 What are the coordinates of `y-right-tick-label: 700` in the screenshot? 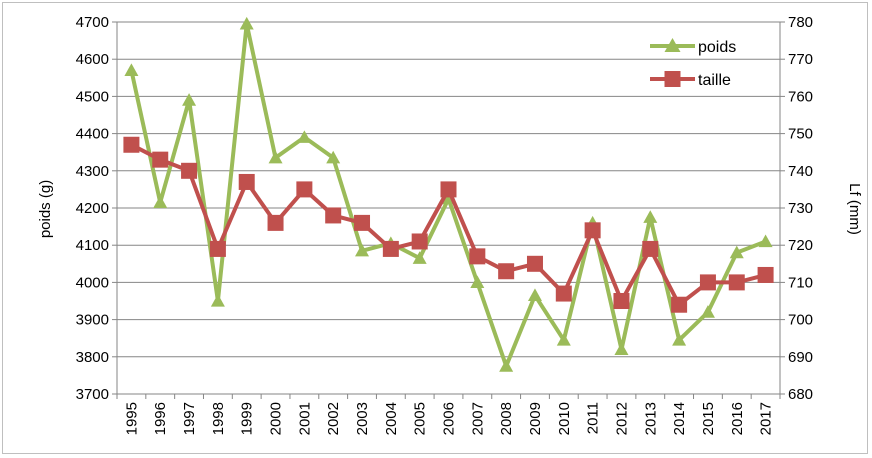 It's located at (800, 320).